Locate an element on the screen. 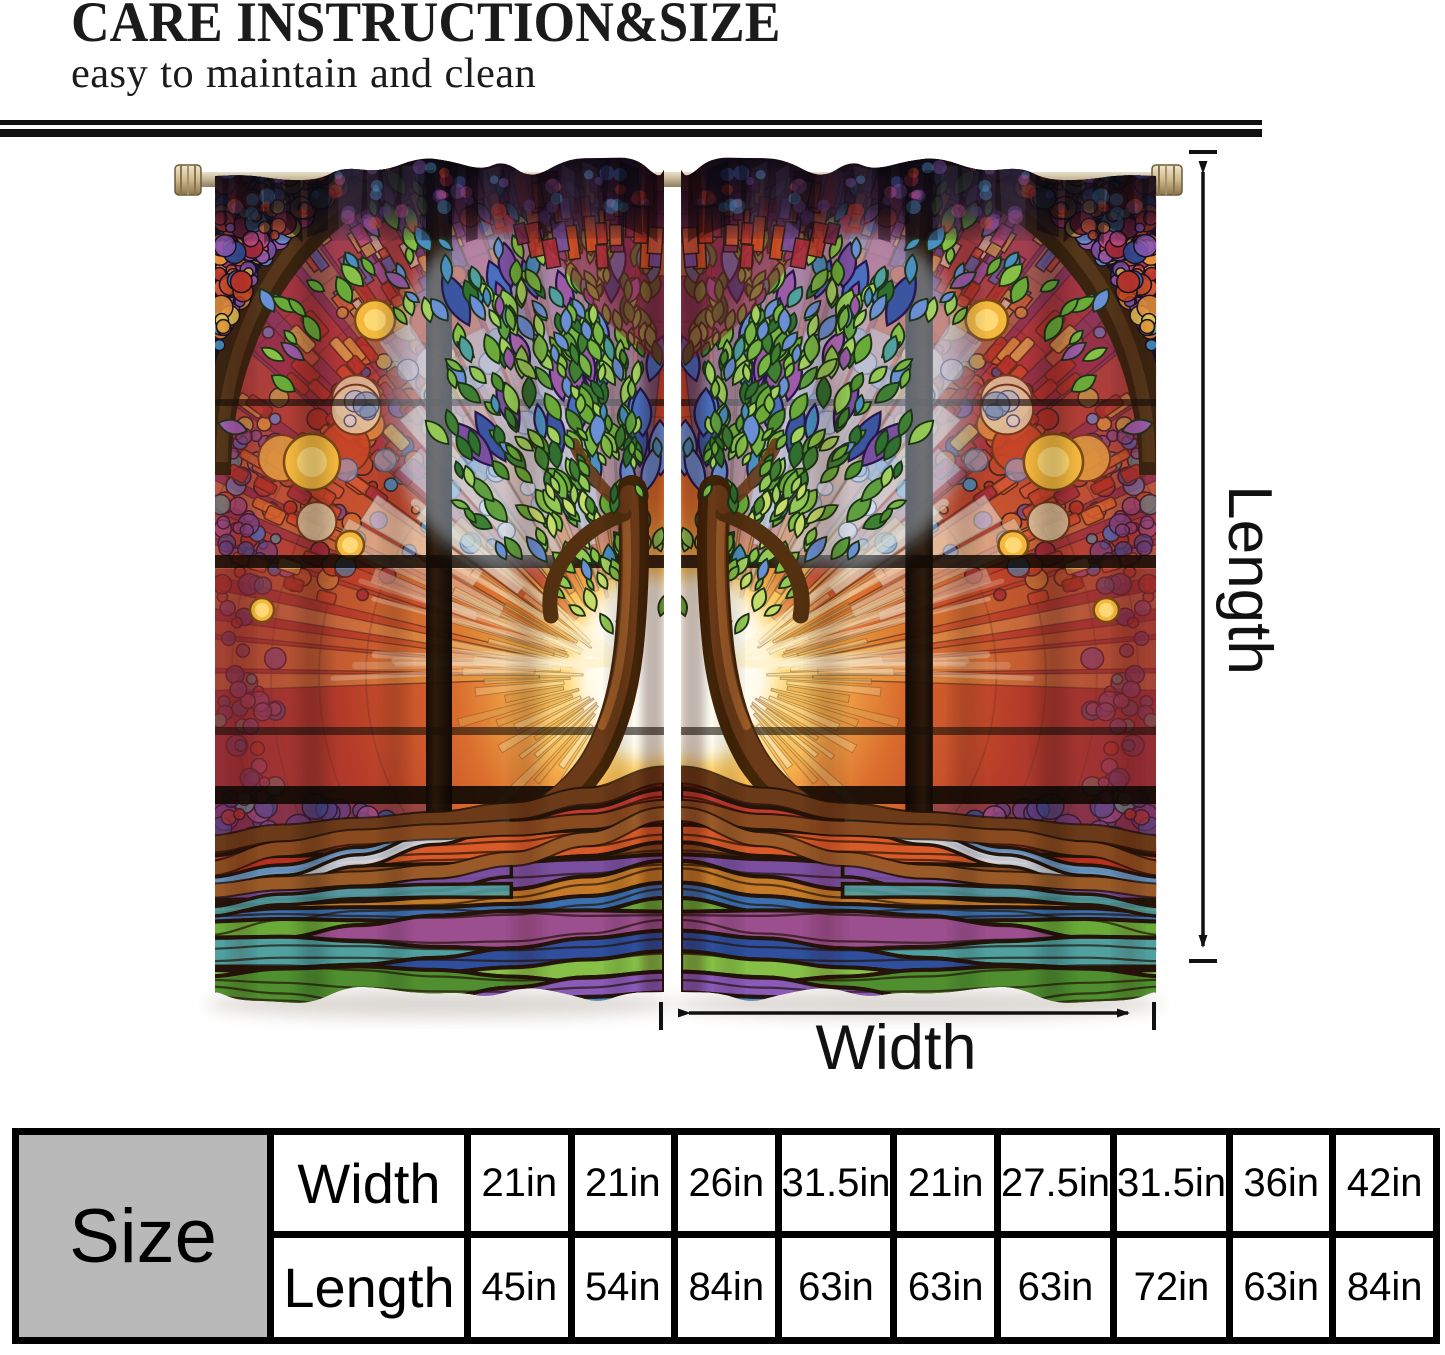  svg-text: Width is located at coordinates (895, 1048).